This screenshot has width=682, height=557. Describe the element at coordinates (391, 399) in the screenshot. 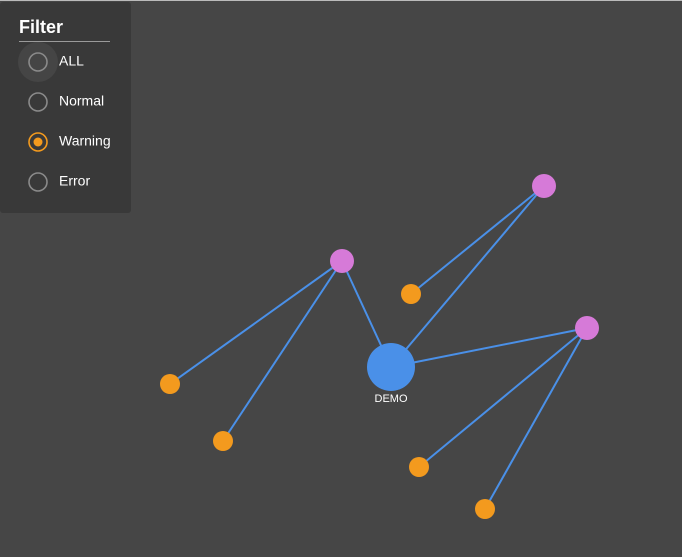

I see `center-label: DEMO` at that location.